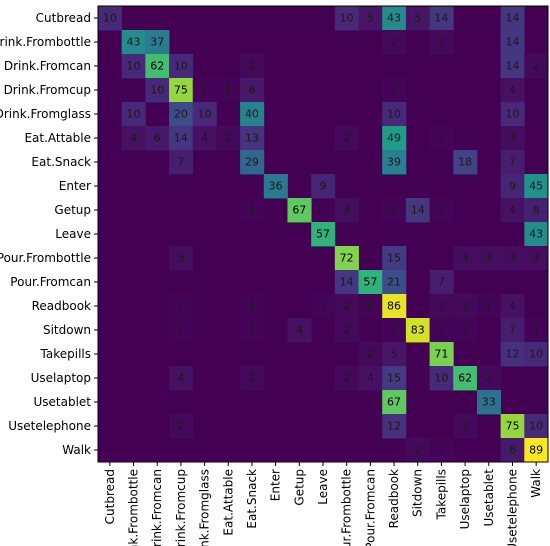 This screenshot has width=550, height=546. What do you see at coordinates (45, 258) in the screenshot?
I see `y-tick-label: Pour.Frombottle` at bounding box center [45, 258].